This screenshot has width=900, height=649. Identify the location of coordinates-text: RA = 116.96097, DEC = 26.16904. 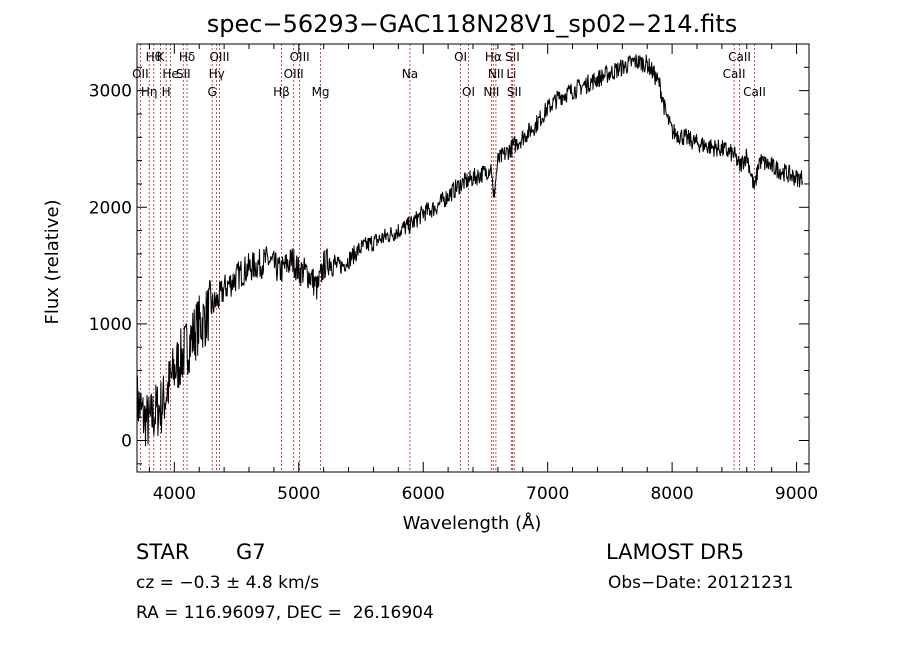
(285, 613).